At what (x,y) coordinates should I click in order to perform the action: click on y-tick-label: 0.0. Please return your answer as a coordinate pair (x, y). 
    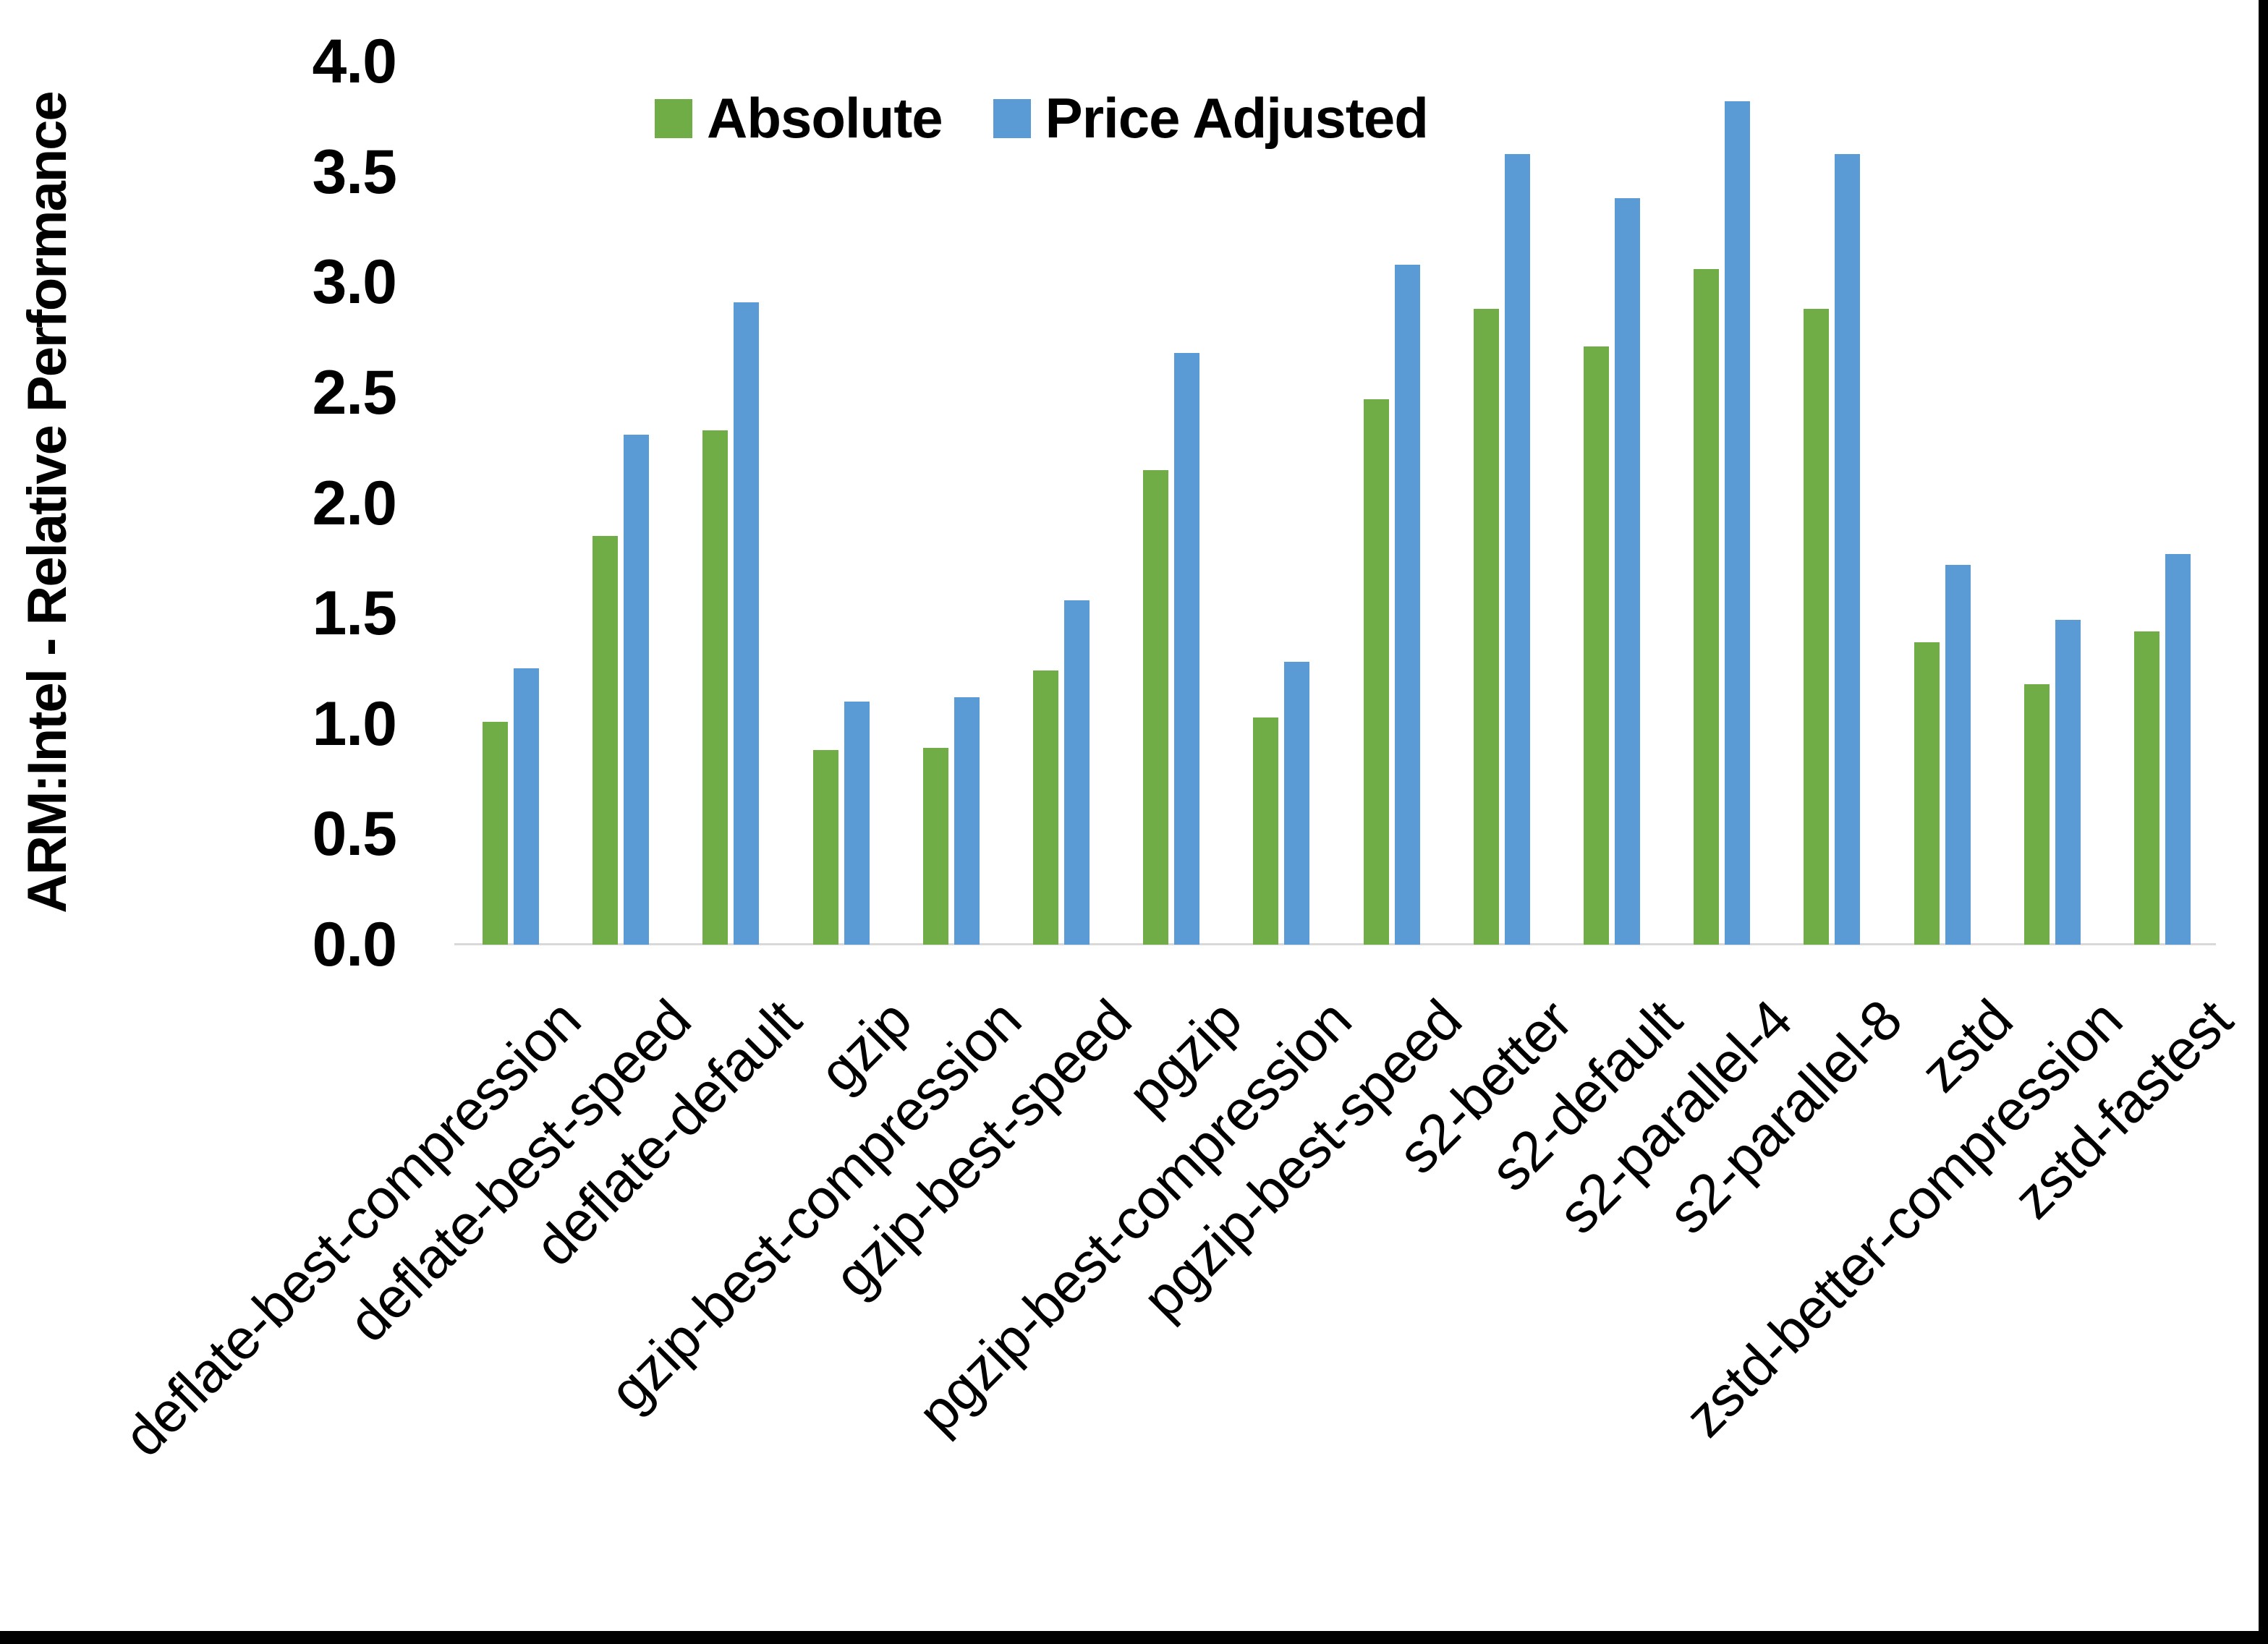
    Looking at the image, I should click on (354, 944).